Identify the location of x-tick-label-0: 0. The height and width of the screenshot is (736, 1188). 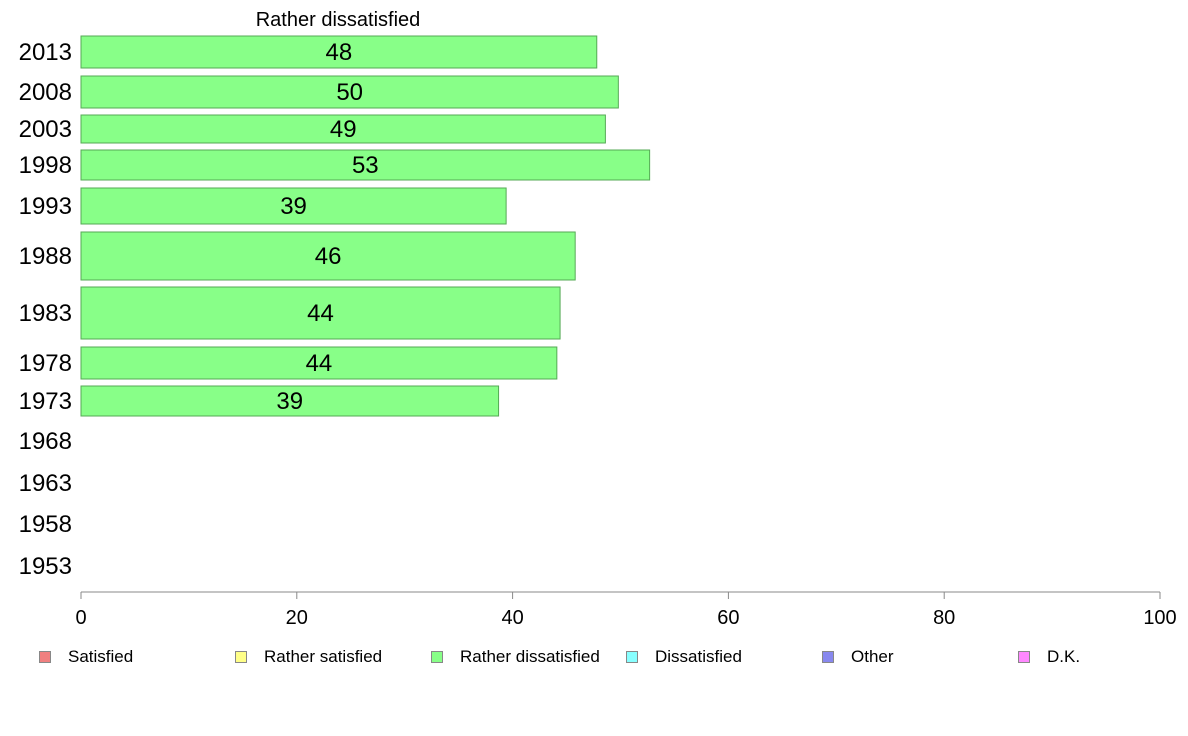
(80, 618).